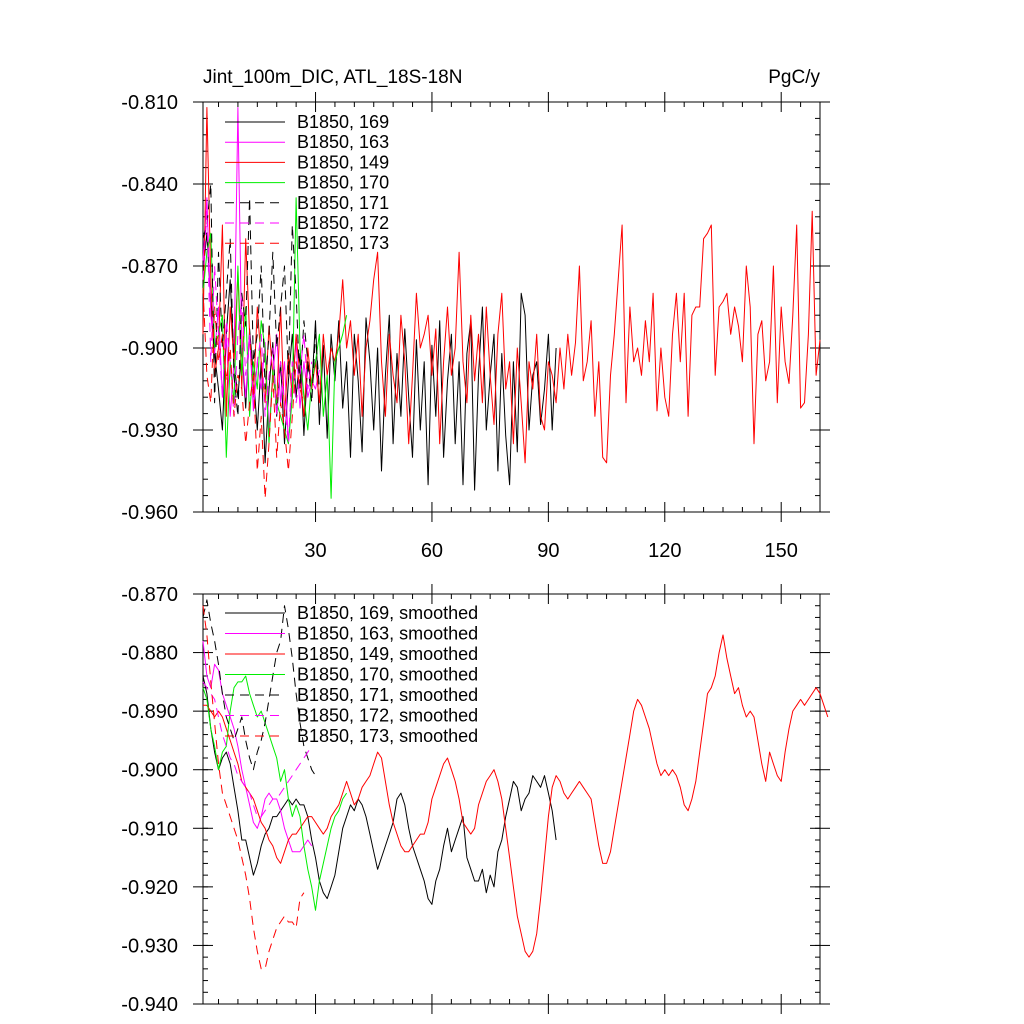 This screenshot has height=1024, width=1024. I want to click on legend-label: B1850, 169, smoothed, so click(387, 613).